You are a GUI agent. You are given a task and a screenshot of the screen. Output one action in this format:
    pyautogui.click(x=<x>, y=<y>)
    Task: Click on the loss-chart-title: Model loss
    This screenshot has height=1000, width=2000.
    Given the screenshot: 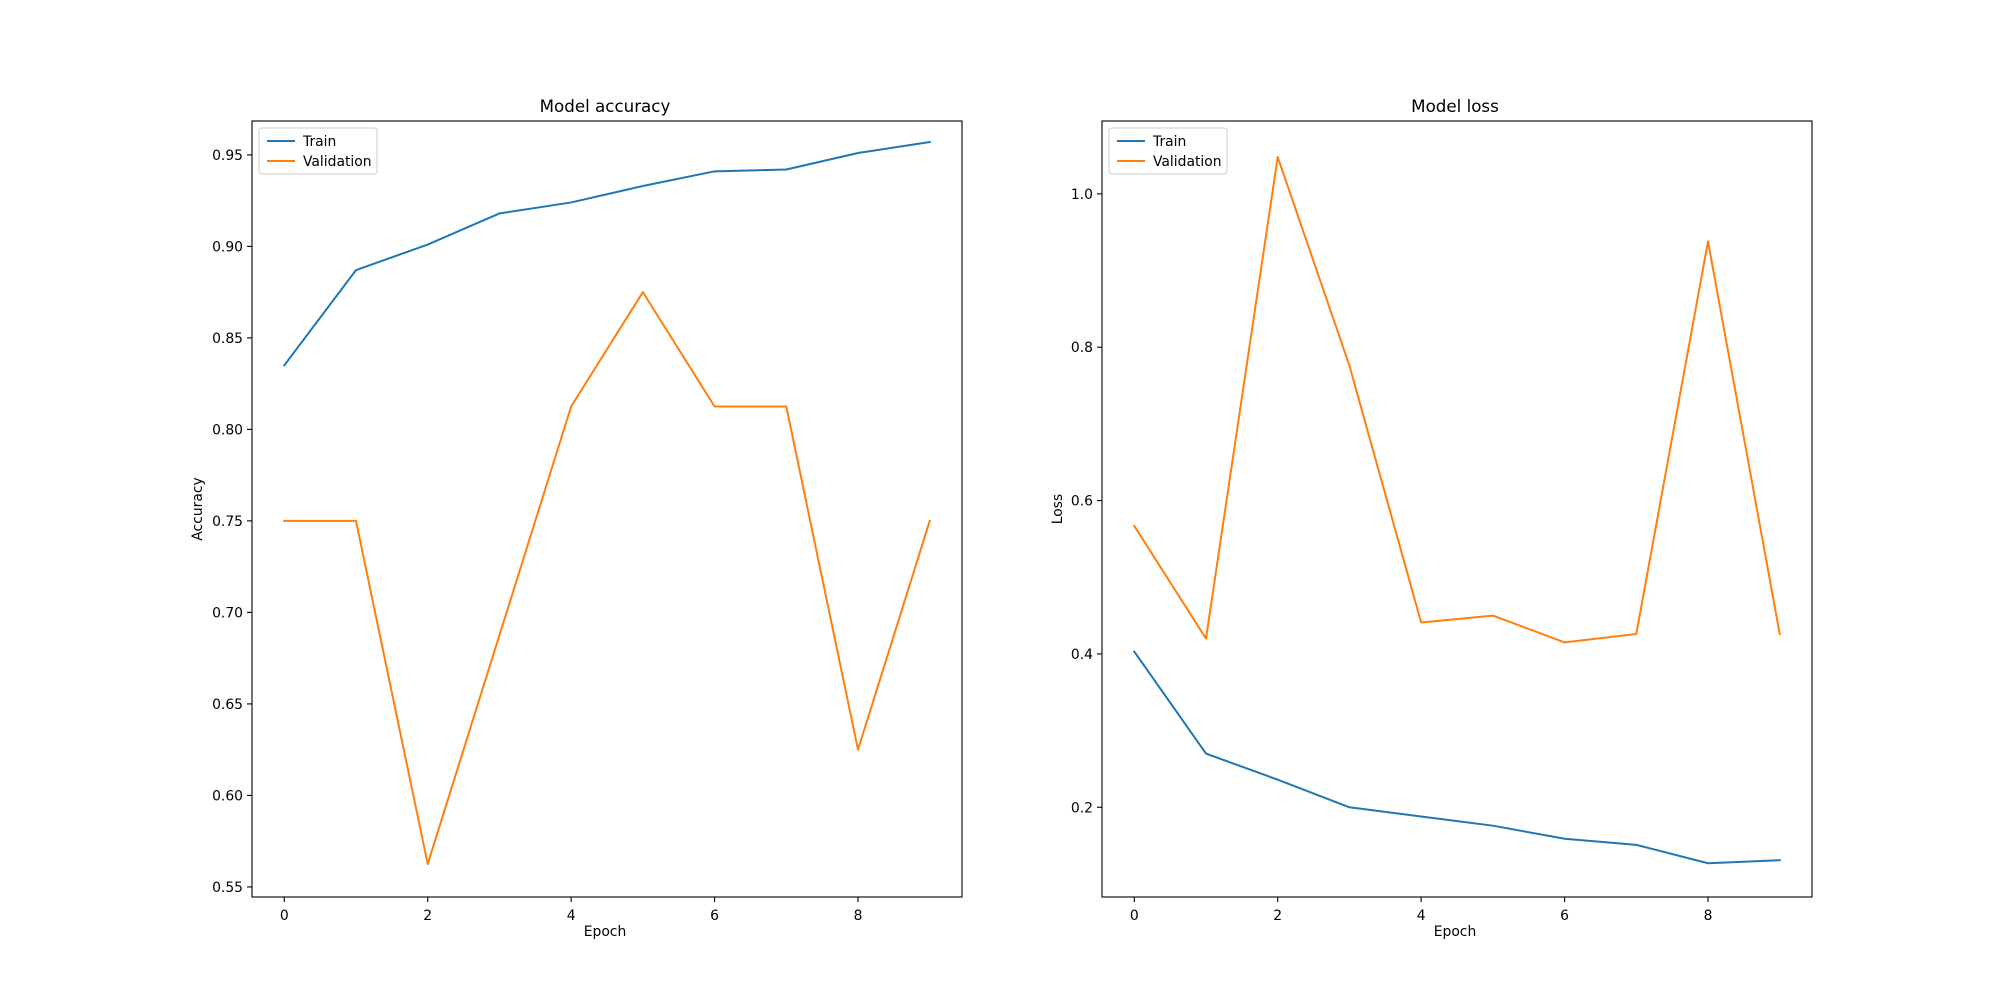 What is the action you would take?
    pyautogui.click(x=1455, y=106)
    